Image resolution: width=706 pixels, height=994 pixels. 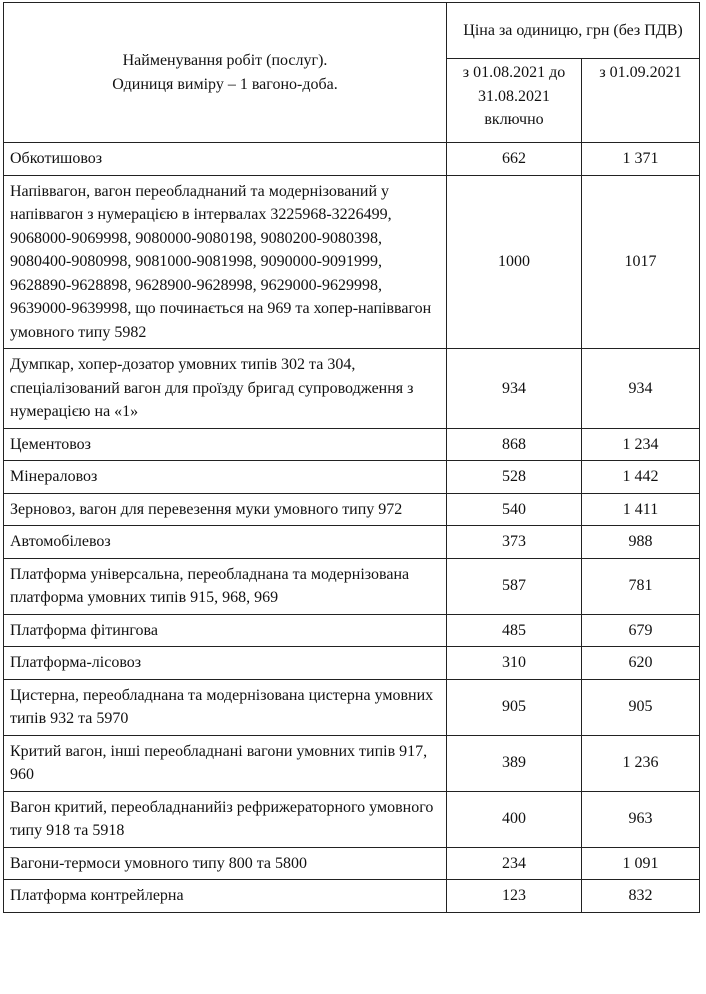 What do you see at coordinates (225, 542) in the screenshot?
I see `work-name-cell: Автомобілевоз` at bounding box center [225, 542].